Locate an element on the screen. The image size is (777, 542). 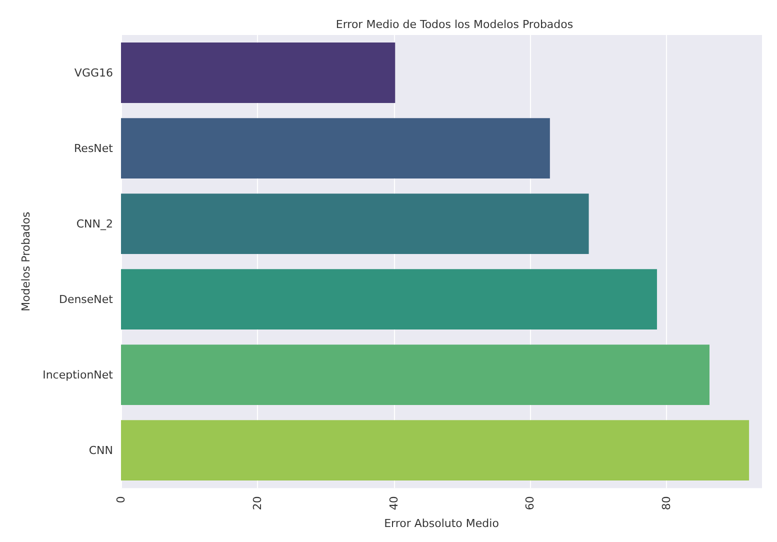
y-tick-label: CNN is located at coordinates (100, 450).